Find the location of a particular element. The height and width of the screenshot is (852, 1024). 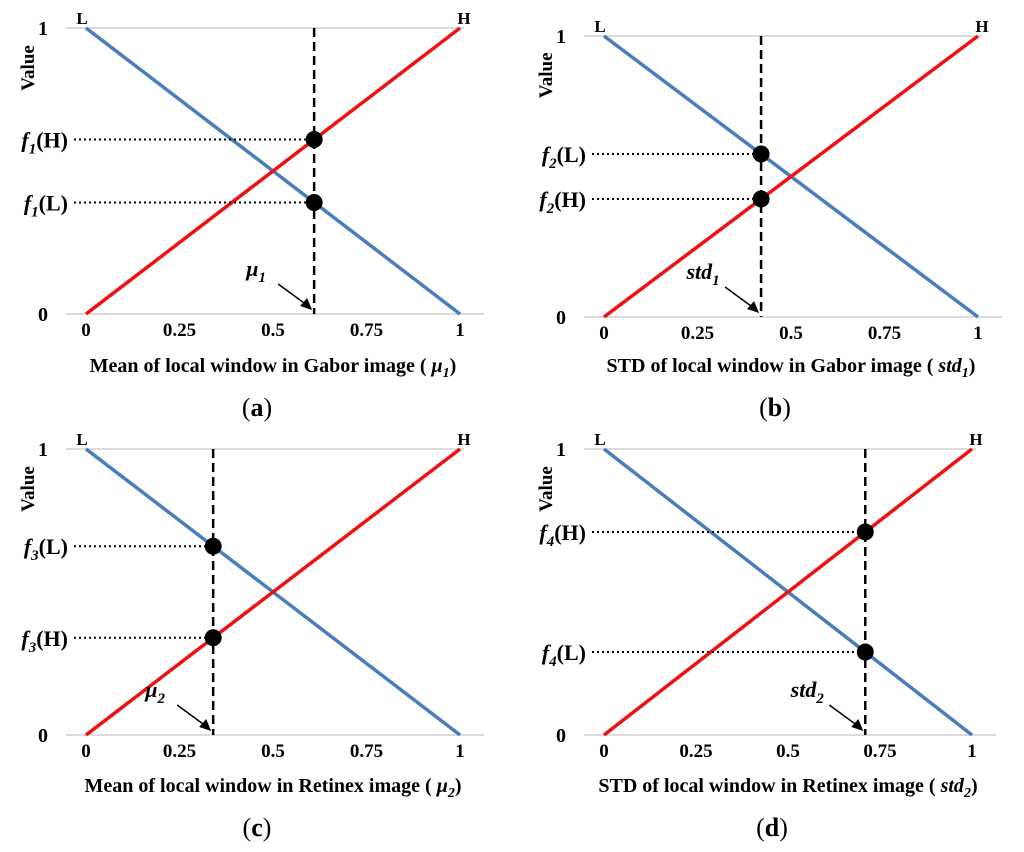

marker-label: μ1 is located at coordinates (255, 271).